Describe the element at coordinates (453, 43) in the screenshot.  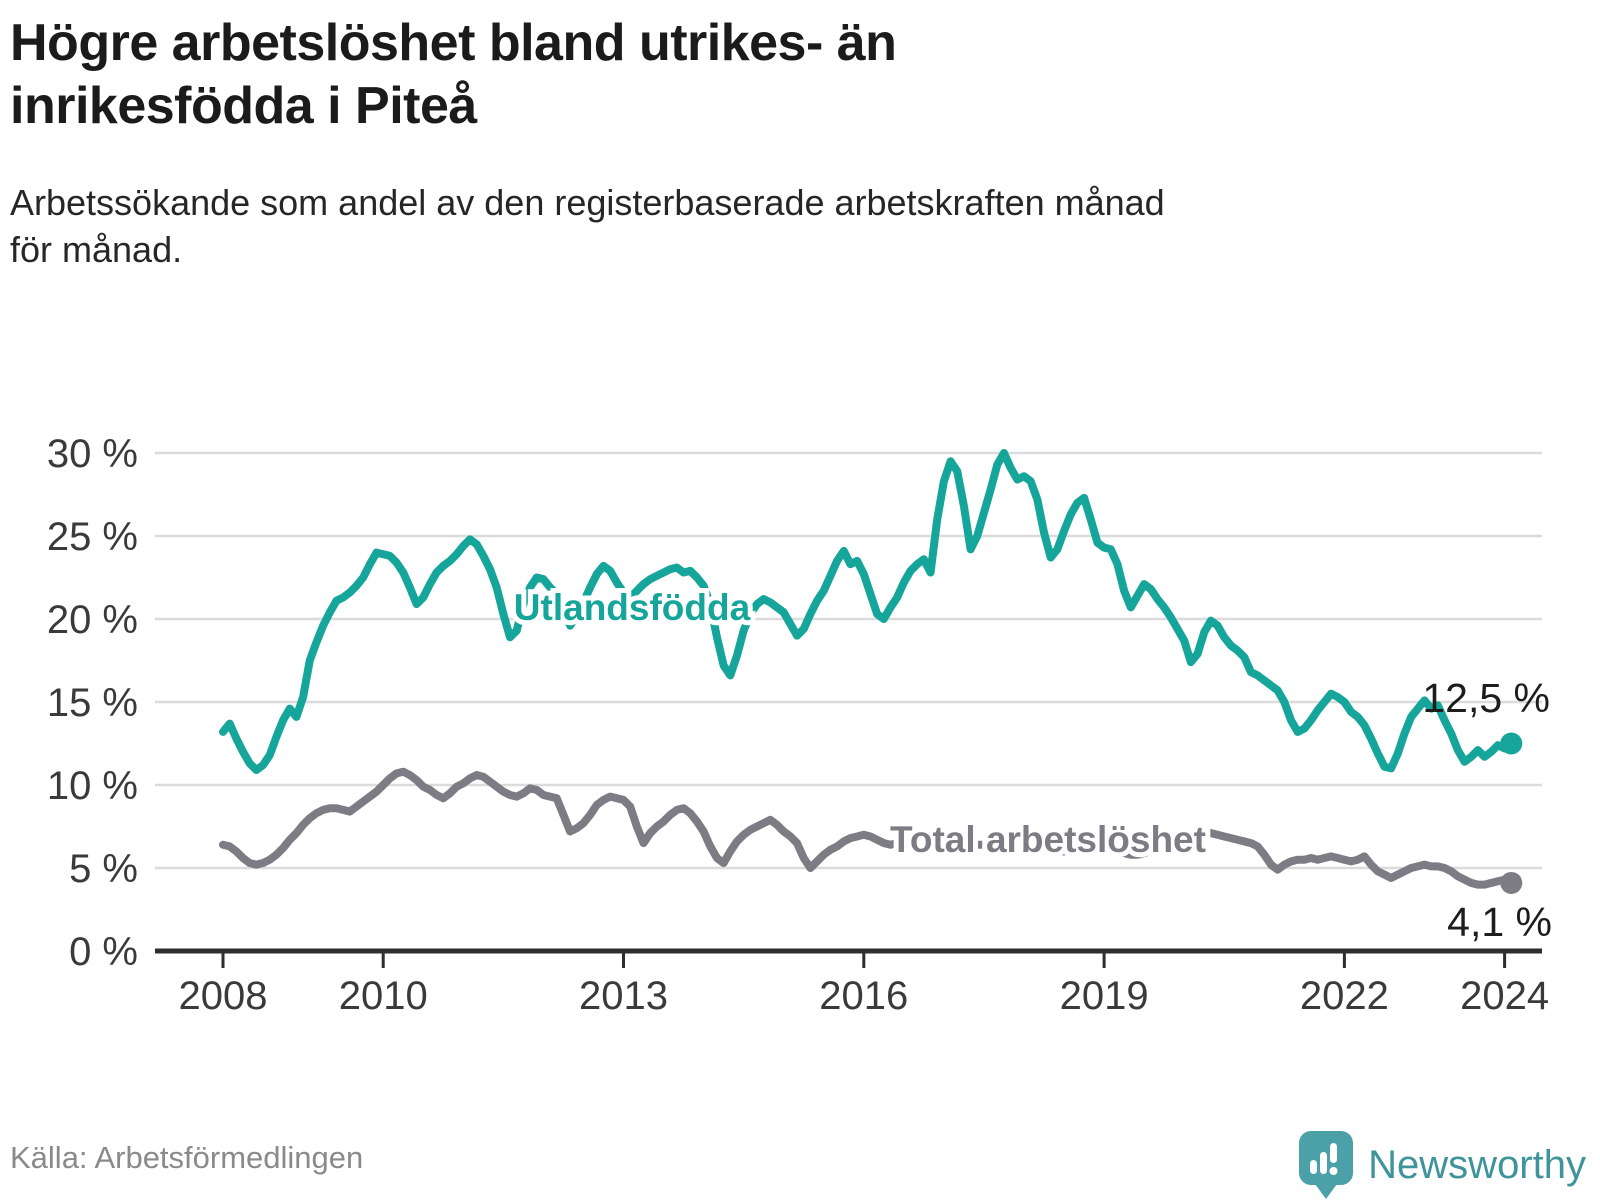
I see `chart-title-line1: Högre arbetslöshet bland utrikes- än` at that location.